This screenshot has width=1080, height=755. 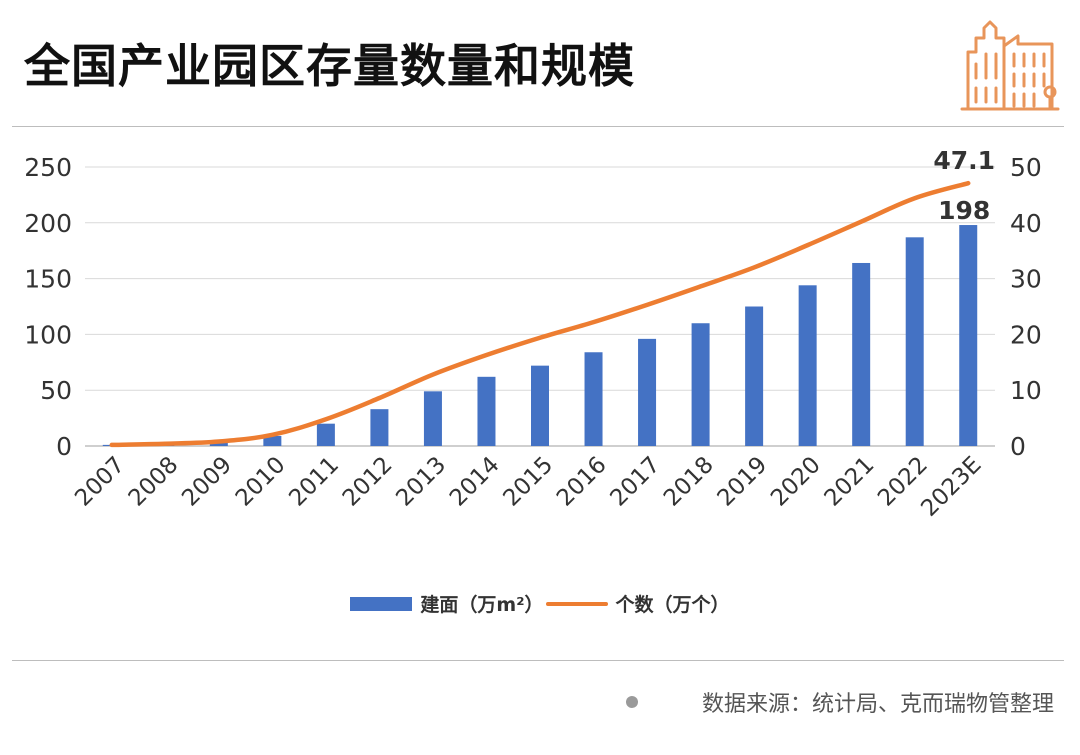 What do you see at coordinates (56, 390) in the screenshot?
I see `y-left-tick-label: 50` at bounding box center [56, 390].